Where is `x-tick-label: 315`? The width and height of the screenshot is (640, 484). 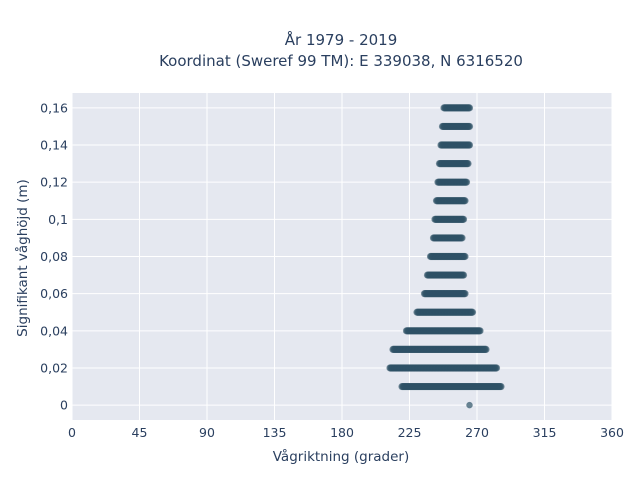 x-tick-label: 315 is located at coordinates (545, 432).